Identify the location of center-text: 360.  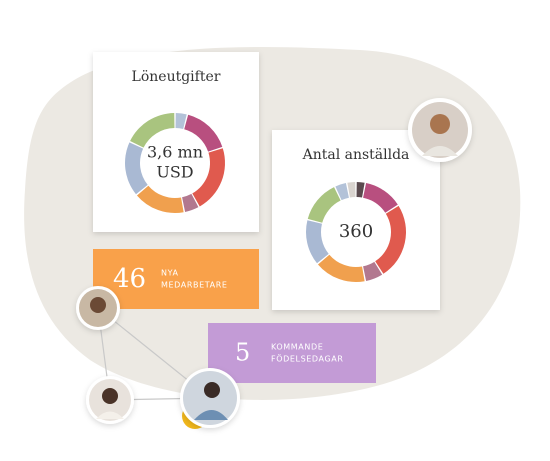
(356, 231).